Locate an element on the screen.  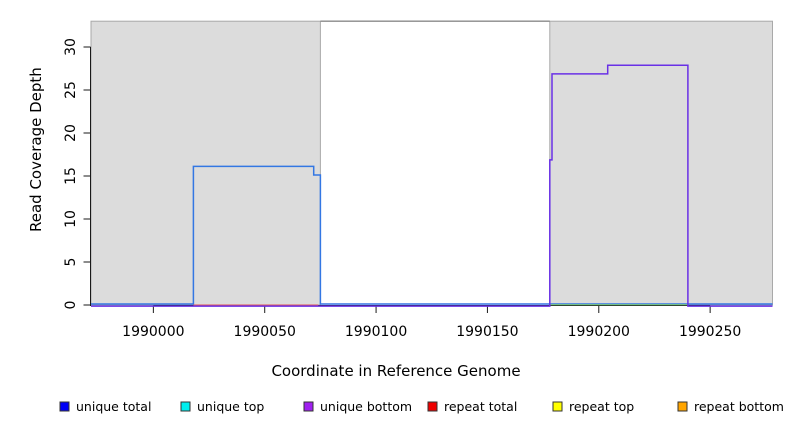
legend-label-unique-top: unique top is located at coordinates (230, 406).